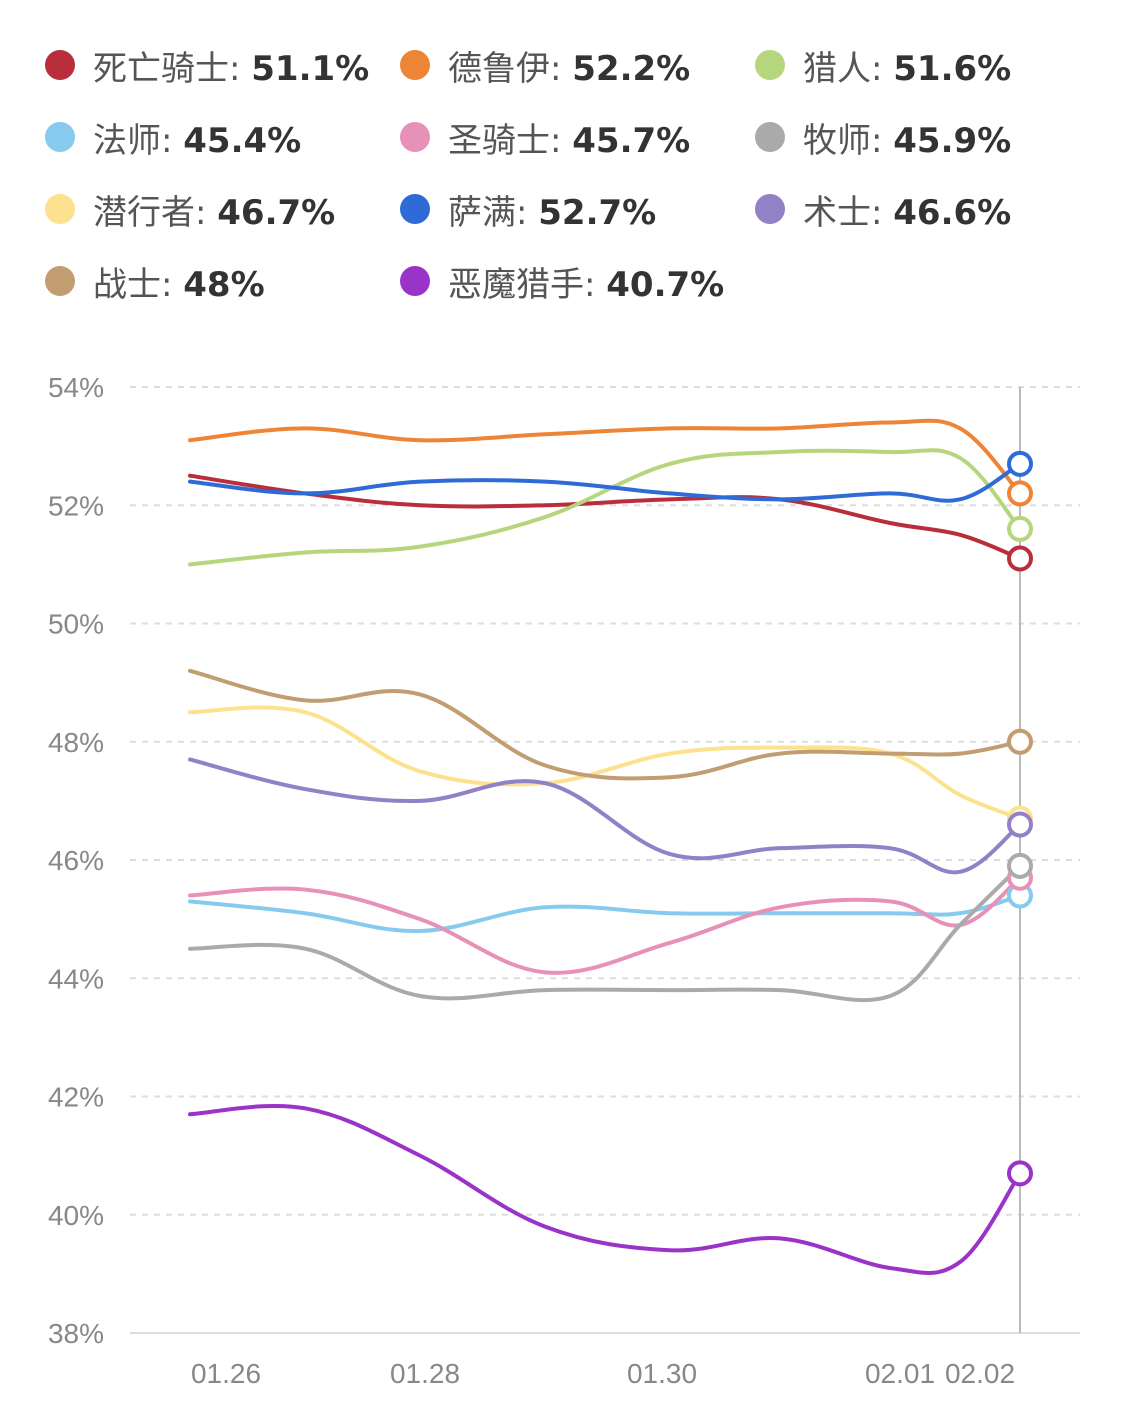 This screenshot has height=1402, width=1125. I want to click on legend-value: 45.4%, so click(242, 140).